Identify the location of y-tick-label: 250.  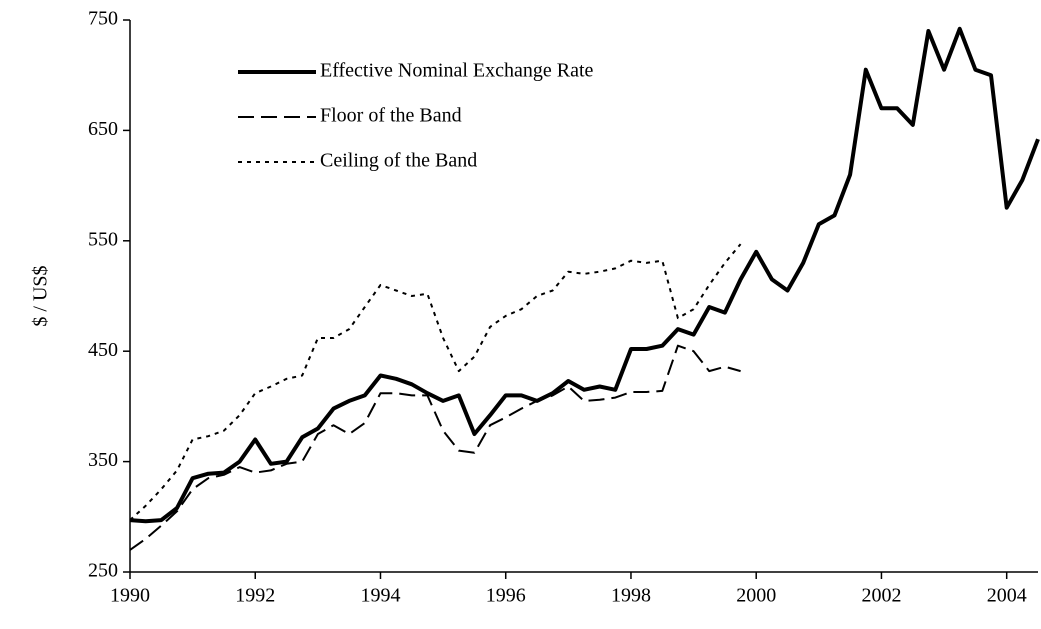
(103, 571).